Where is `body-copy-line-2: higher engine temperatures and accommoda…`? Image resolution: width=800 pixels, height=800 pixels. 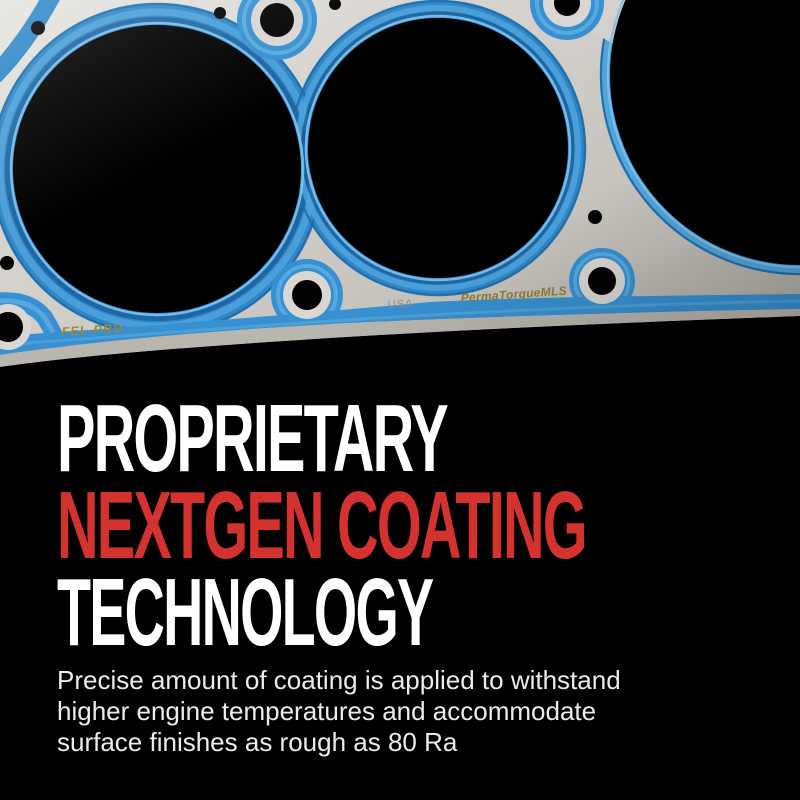 body-copy-line-2: higher engine temperatures and accommoda… is located at coordinates (327, 711).